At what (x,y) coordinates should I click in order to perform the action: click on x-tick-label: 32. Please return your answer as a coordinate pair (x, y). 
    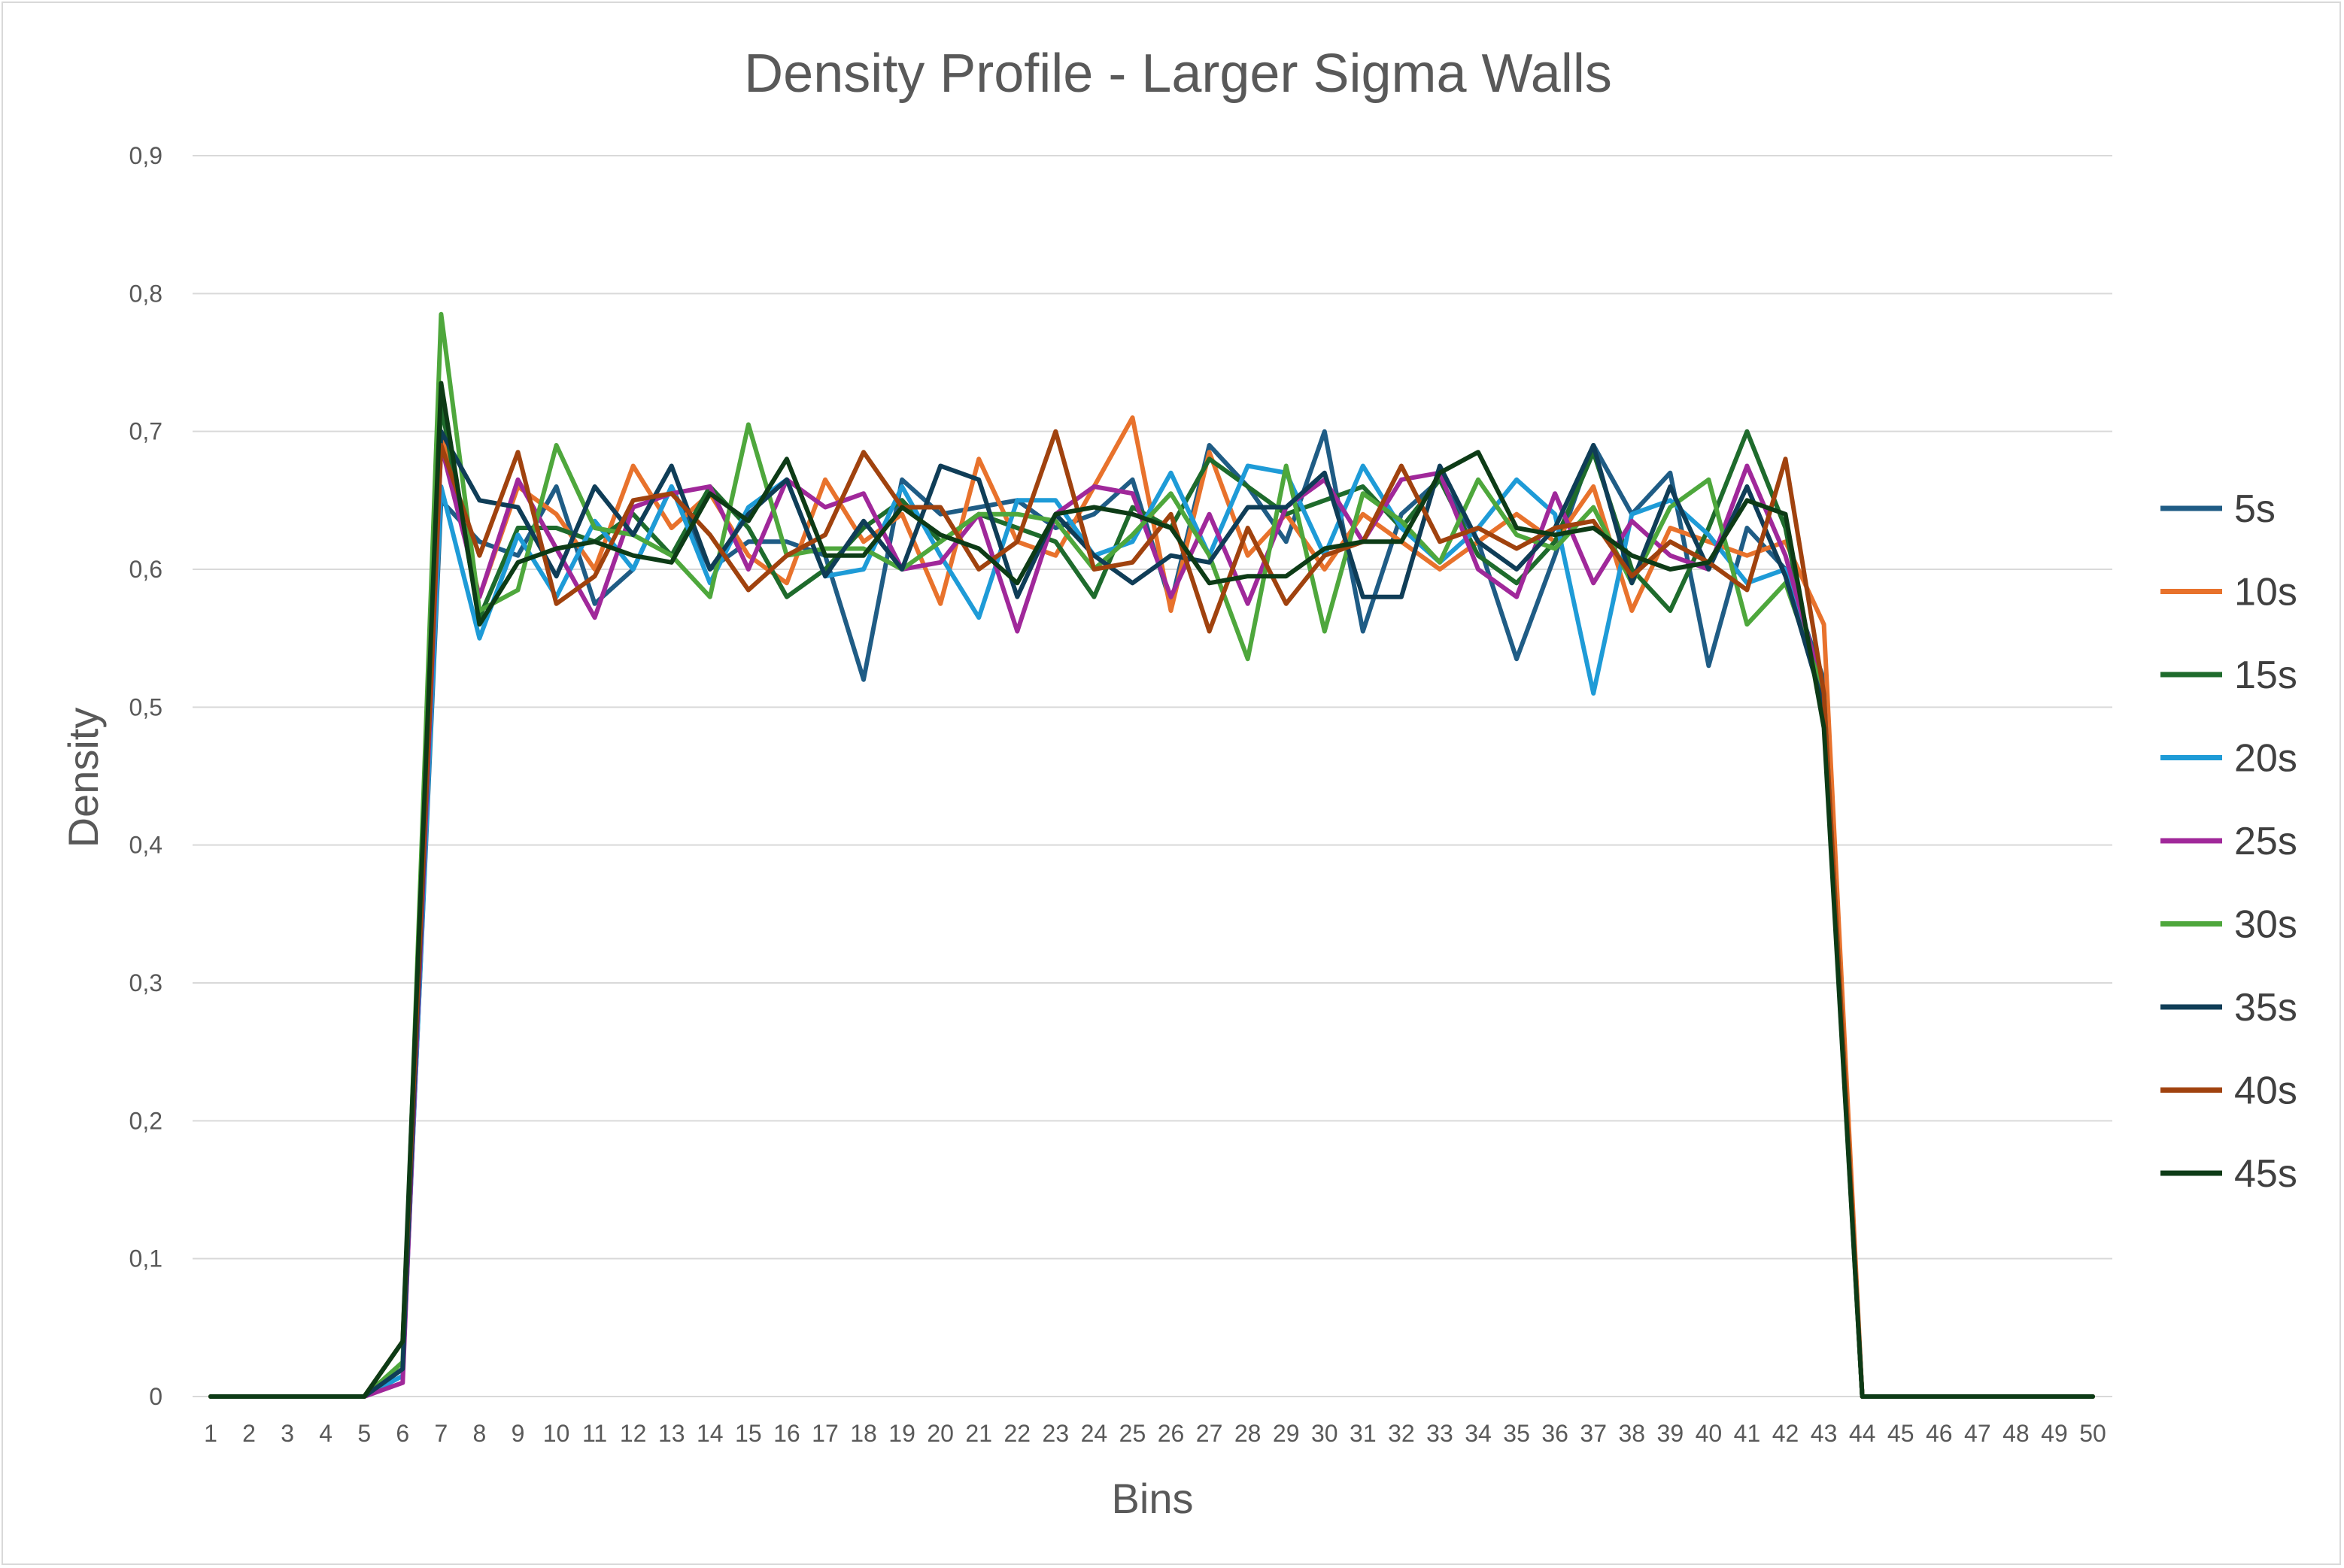
    Looking at the image, I should click on (1401, 1433).